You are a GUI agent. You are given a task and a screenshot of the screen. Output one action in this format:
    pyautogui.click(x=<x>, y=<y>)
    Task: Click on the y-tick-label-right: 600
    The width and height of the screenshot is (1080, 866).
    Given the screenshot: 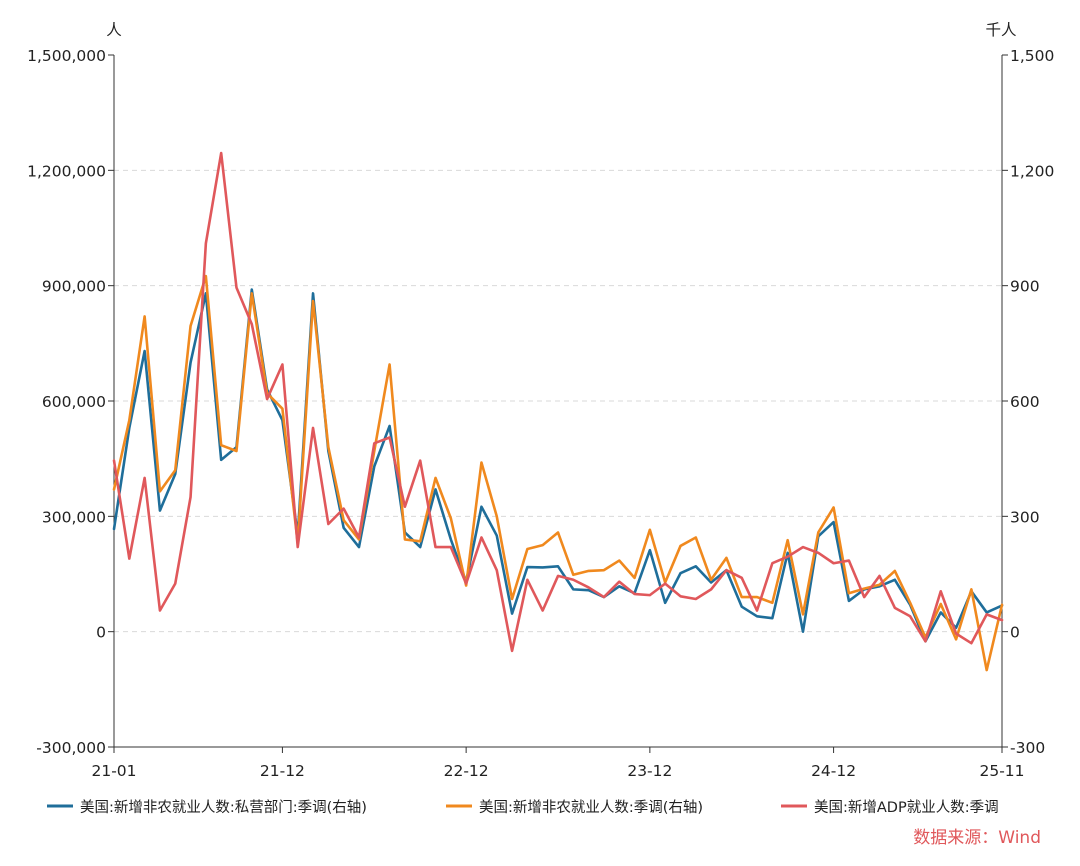 What is the action you would take?
    pyautogui.click(x=1025, y=402)
    